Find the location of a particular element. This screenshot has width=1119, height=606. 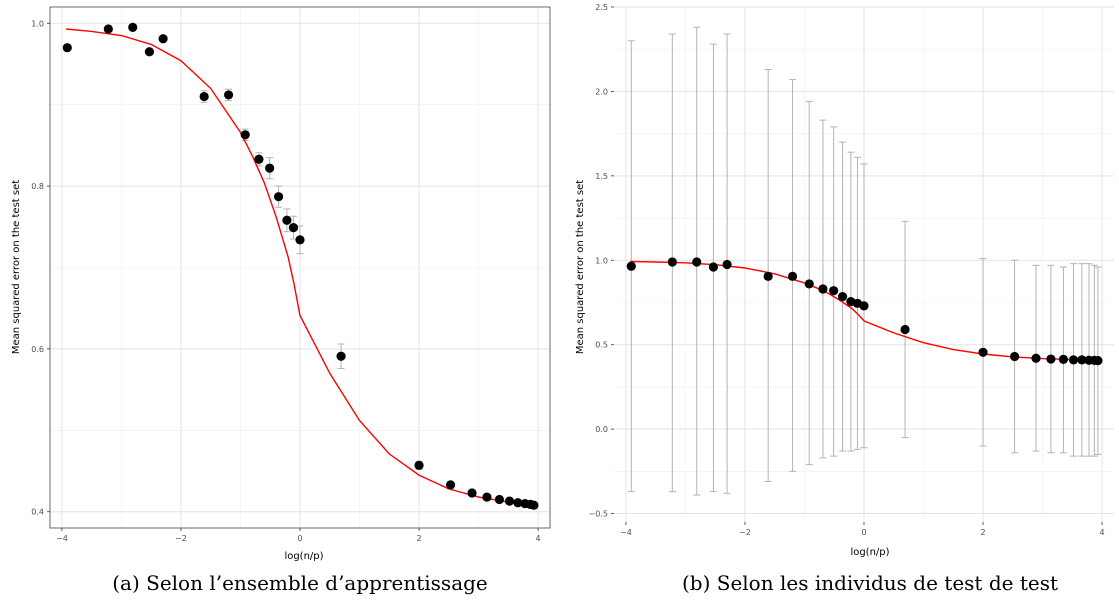

y-tick-label: 0.0 is located at coordinates (601, 429).